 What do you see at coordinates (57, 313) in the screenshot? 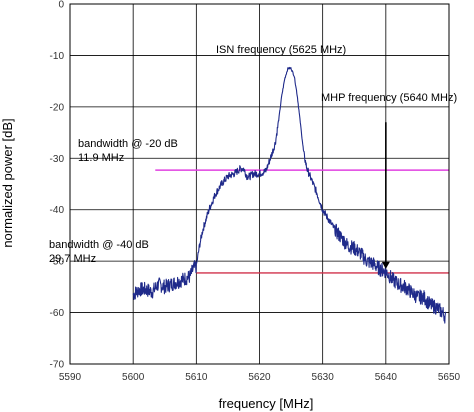
I see `y-tick-label: -60` at bounding box center [57, 313].